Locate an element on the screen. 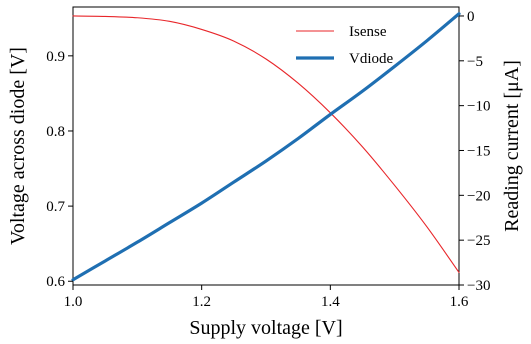  x-axis-label: Supply voltage [V] is located at coordinates (265, 328).